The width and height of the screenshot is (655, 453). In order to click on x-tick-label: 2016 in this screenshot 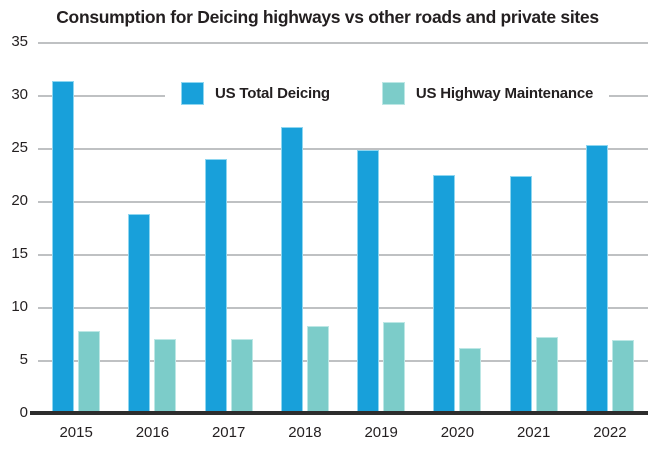, I will do `click(152, 432)`.